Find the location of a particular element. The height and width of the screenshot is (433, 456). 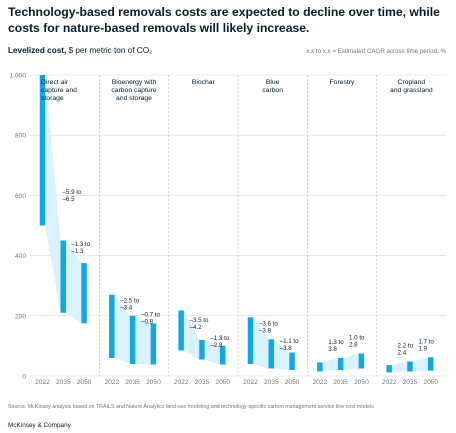

y-tick-label: 0 is located at coordinates (24, 377).